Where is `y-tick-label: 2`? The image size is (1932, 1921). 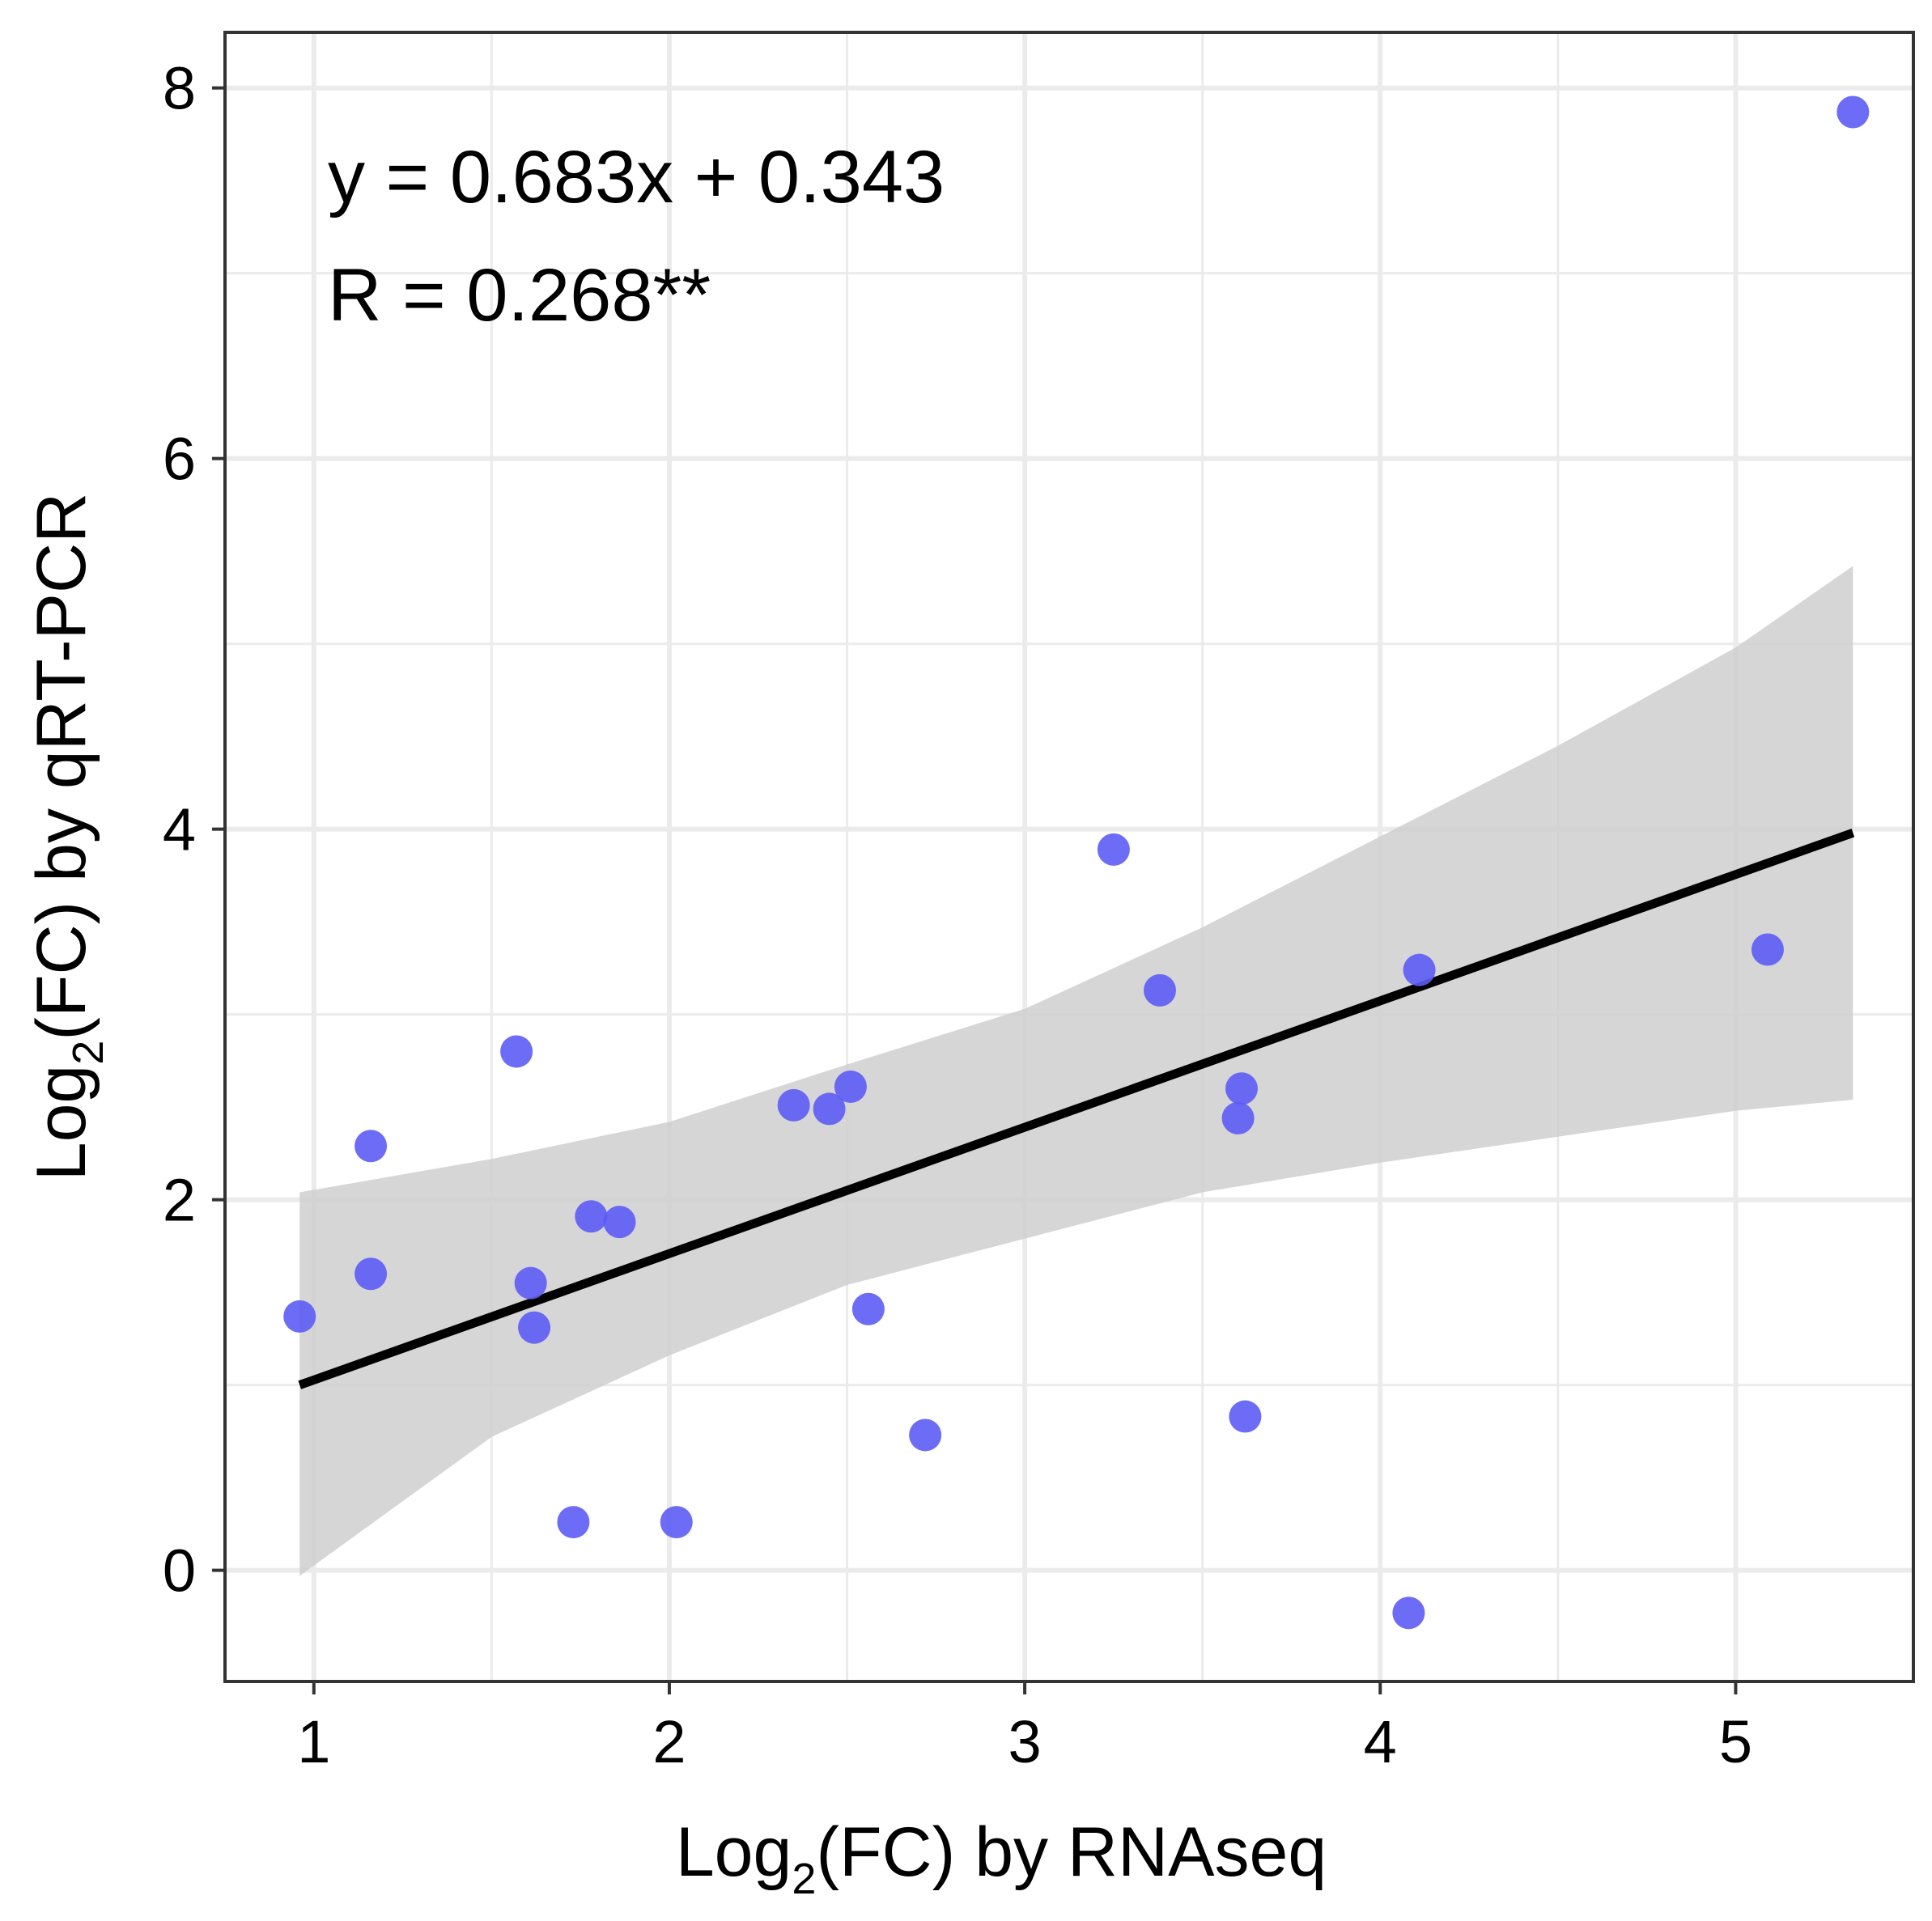 y-tick-label: 2 is located at coordinates (179, 1200).